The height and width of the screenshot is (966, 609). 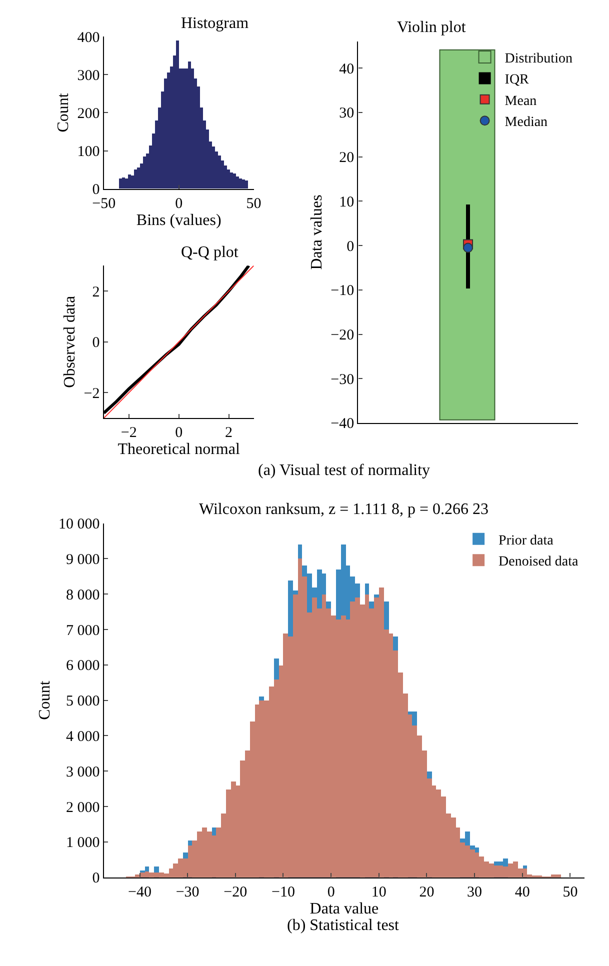 What do you see at coordinates (83, 843) in the screenshot?
I see `y-tick-label: 1 000` at bounding box center [83, 843].